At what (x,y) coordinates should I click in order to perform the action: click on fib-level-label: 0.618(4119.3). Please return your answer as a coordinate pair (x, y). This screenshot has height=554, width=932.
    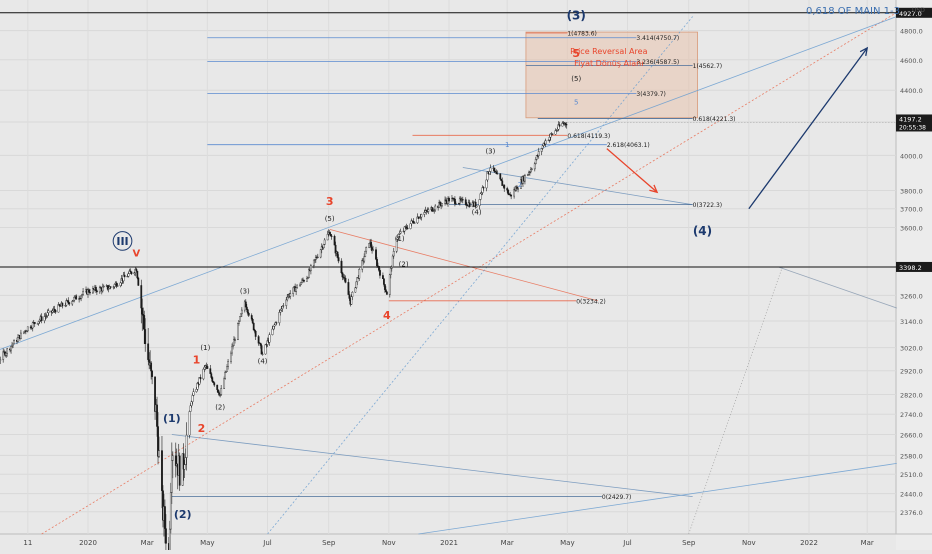
    Looking at the image, I should click on (588, 136).